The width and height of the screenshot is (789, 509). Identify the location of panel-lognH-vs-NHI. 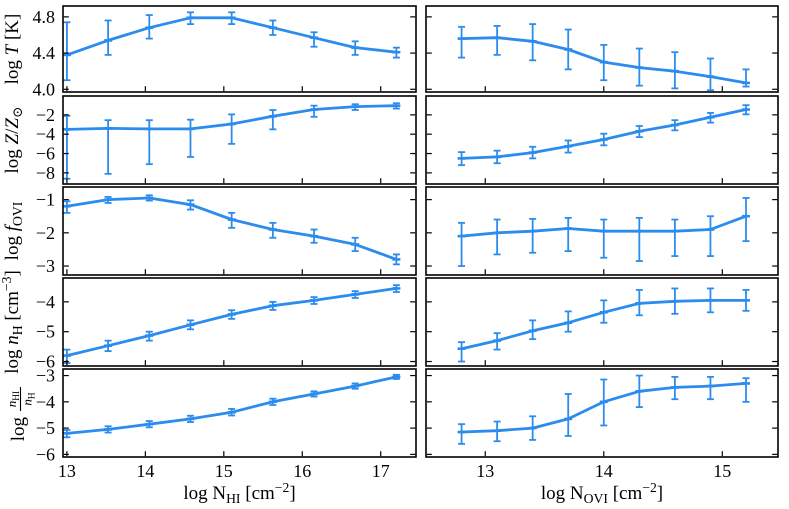
(232, 324).